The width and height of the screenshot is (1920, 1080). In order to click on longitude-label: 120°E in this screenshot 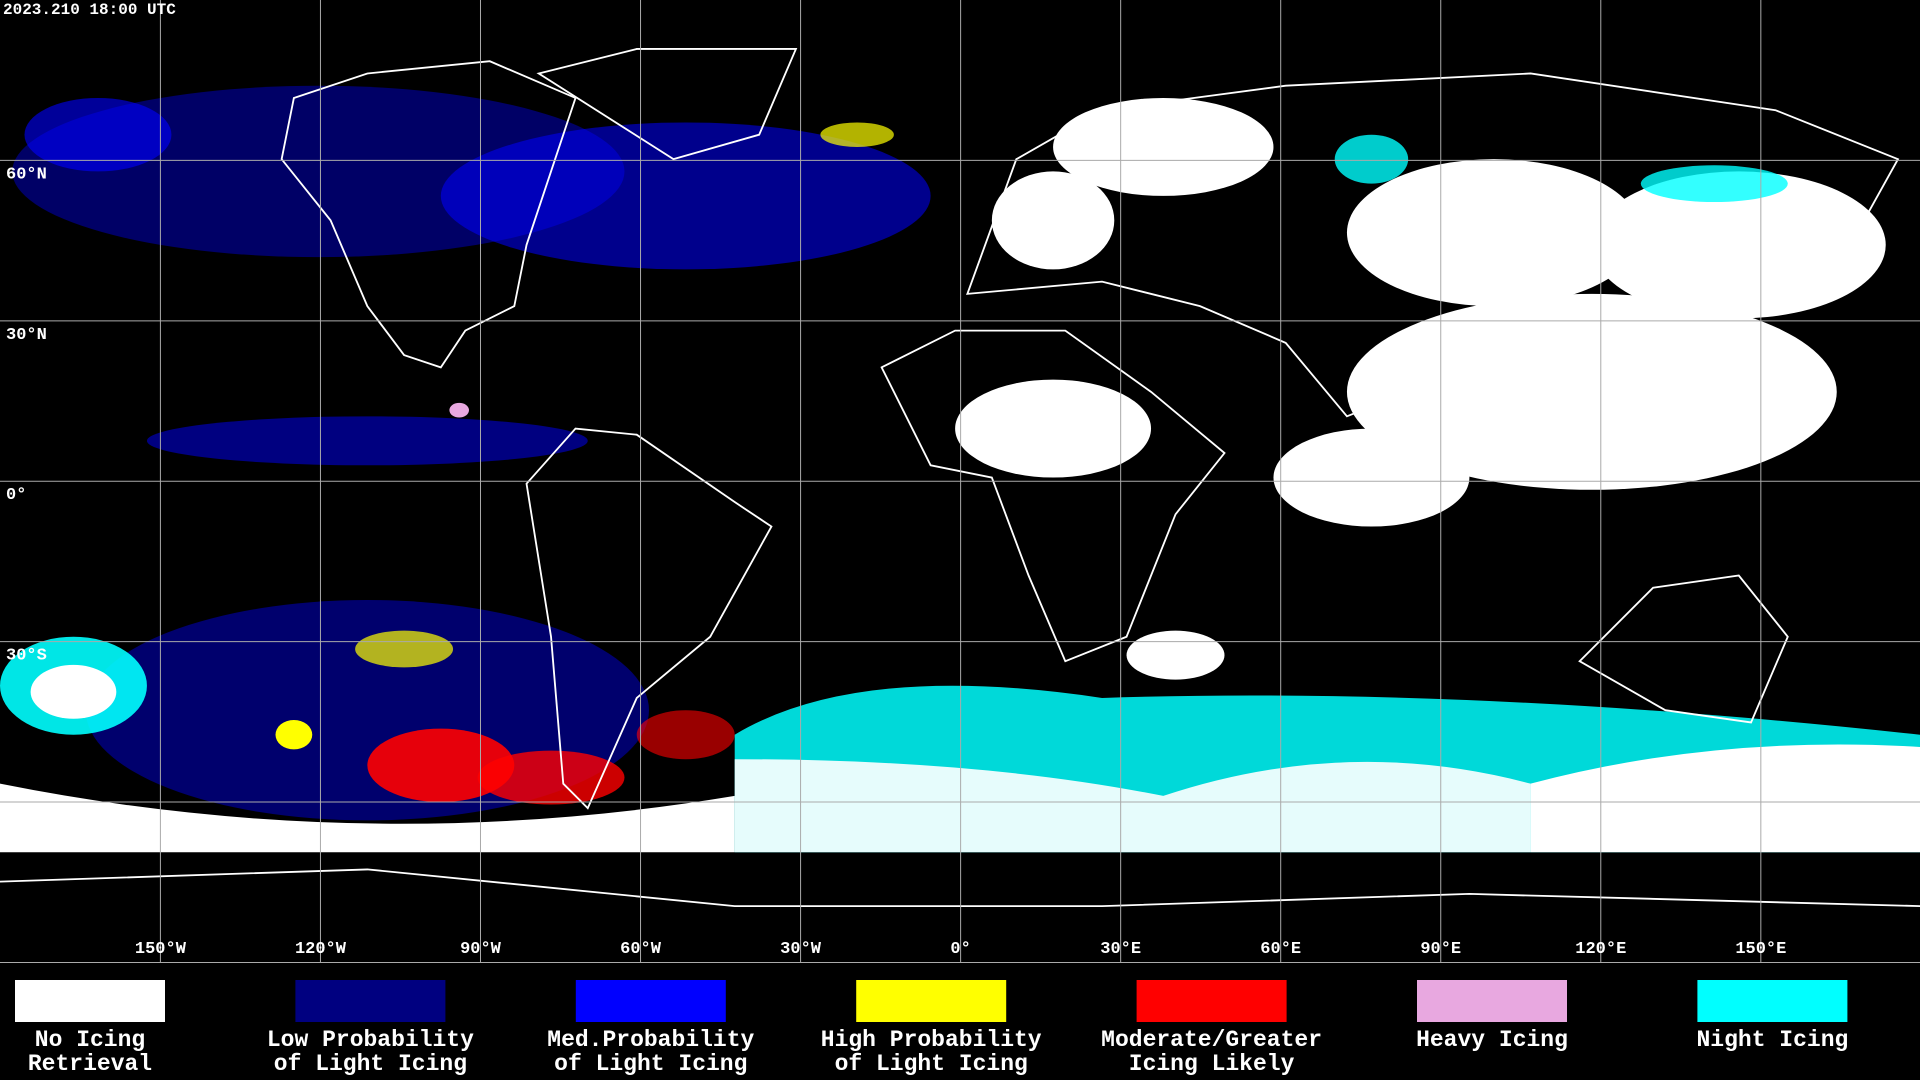, I will do `click(1600, 949)`.